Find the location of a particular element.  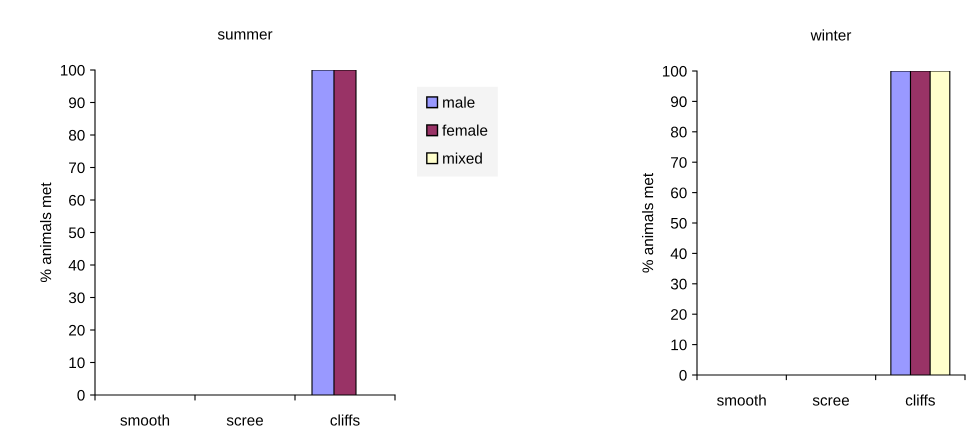

legend-label: mixed is located at coordinates (462, 158).